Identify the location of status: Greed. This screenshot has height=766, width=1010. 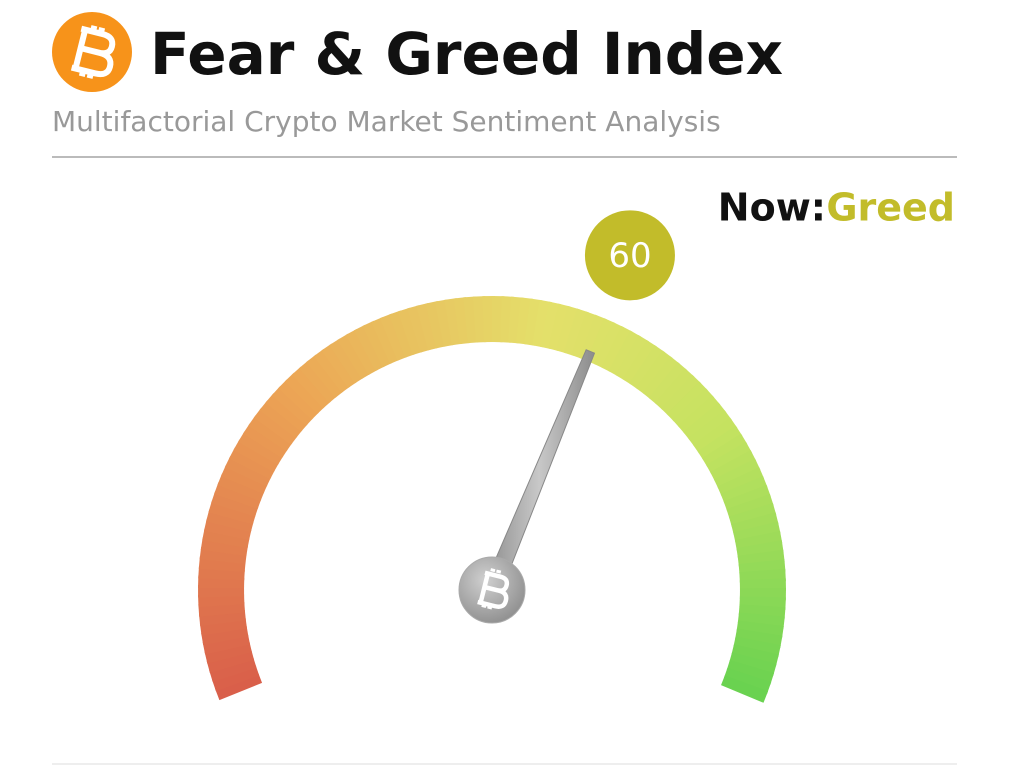
(890, 208).